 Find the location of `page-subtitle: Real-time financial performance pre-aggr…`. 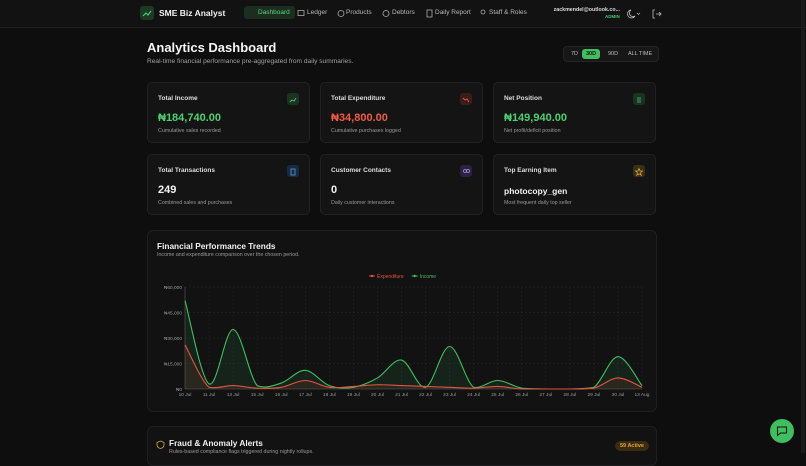

page-subtitle: Real-time financial performance pre-aggr… is located at coordinates (250, 61).